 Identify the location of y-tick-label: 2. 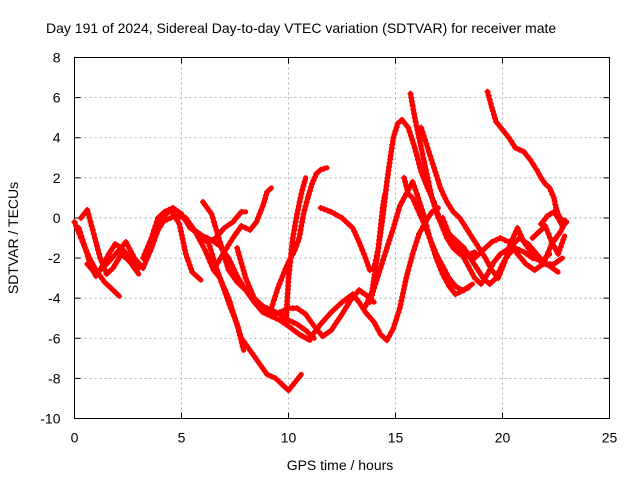
(57, 178).